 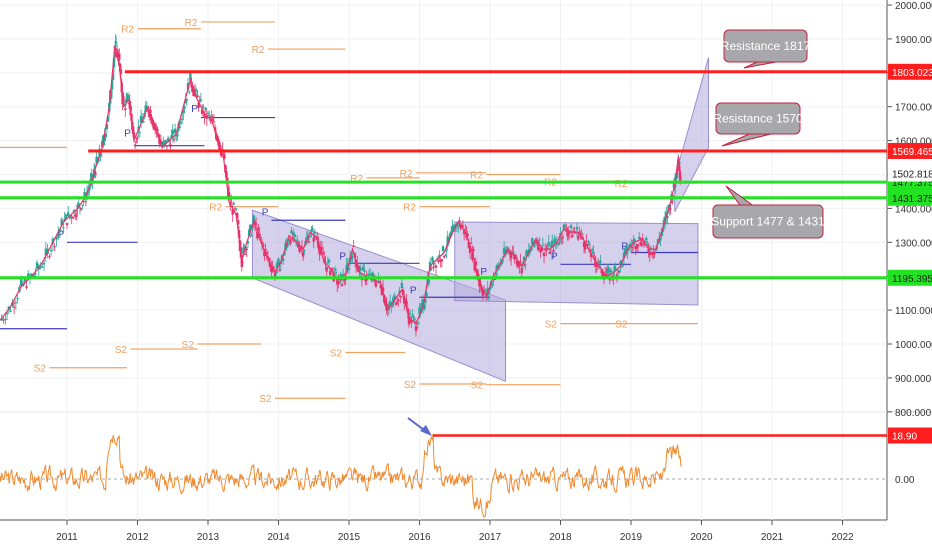 I want to click on x-tick-label: 2022, so click(x=842, y=537).